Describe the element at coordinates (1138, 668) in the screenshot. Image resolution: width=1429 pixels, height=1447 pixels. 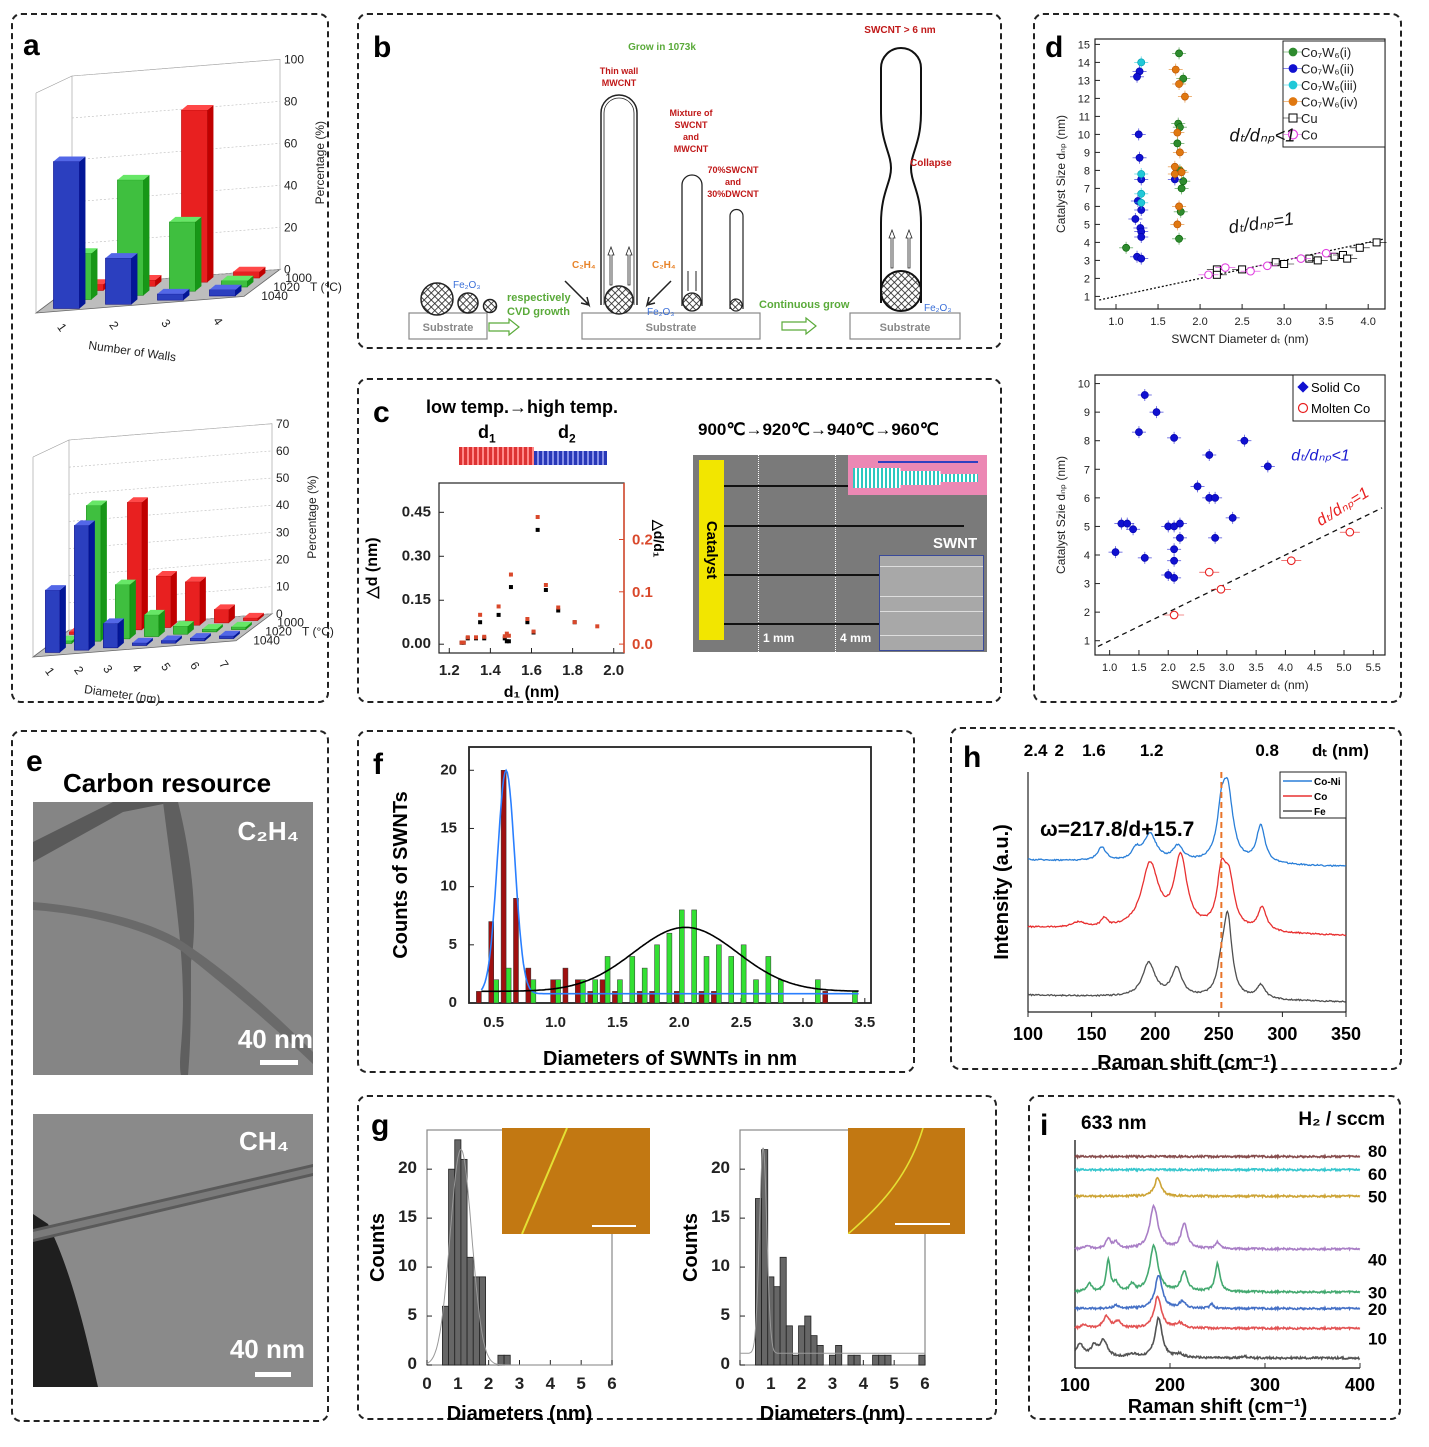
I see `x-tick-label: 1.5` at that location.